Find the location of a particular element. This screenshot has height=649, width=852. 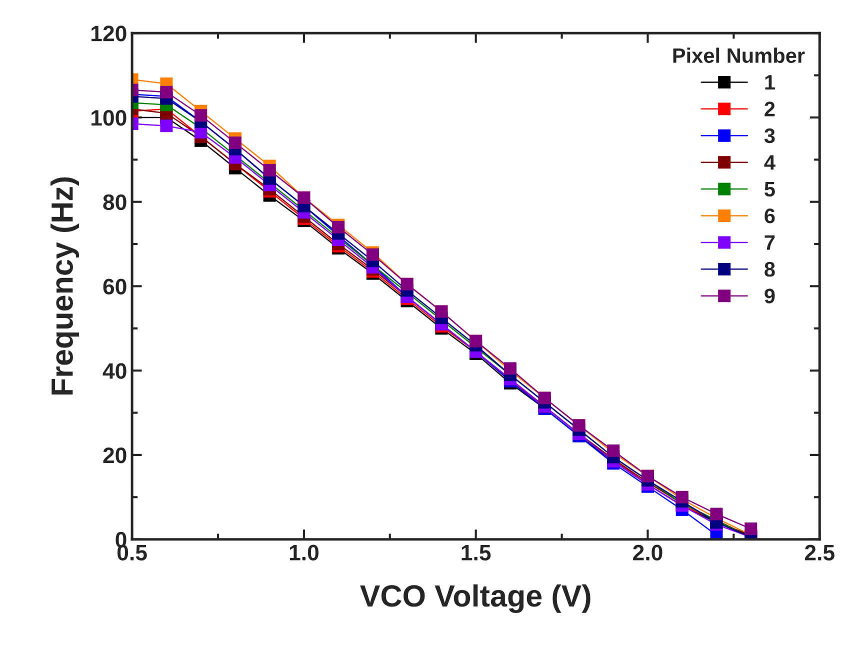

legend-label: 9 is located at coordinates (769, 296).